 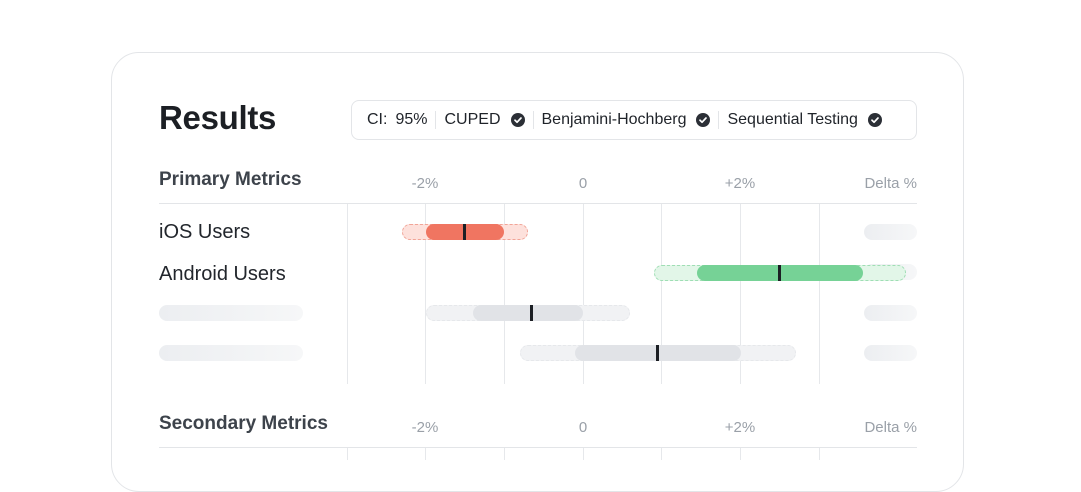 I want to click on secondary-metrics-title: Secondary Metrics, so click(x=243, y=423).